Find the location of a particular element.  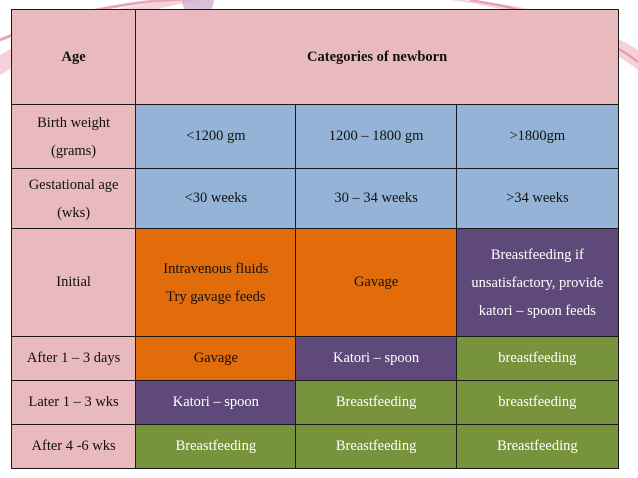

table-cell: <1200 gm is located at coordinates (216, 136).